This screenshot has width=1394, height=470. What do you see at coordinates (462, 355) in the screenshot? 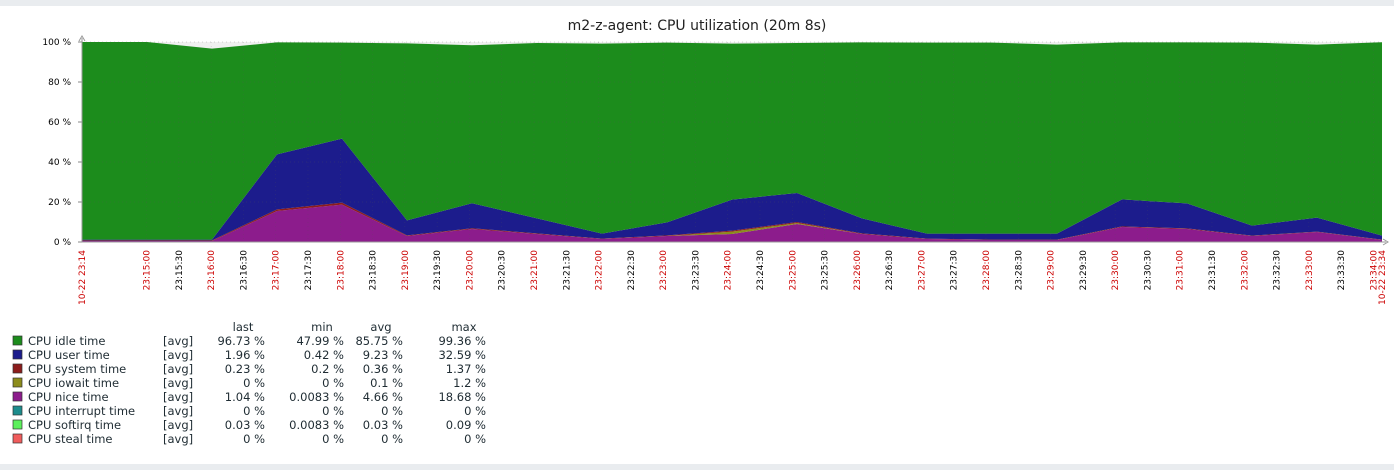
I see `legend-max-value: 32.59 %` at bounding box center [462, 355].